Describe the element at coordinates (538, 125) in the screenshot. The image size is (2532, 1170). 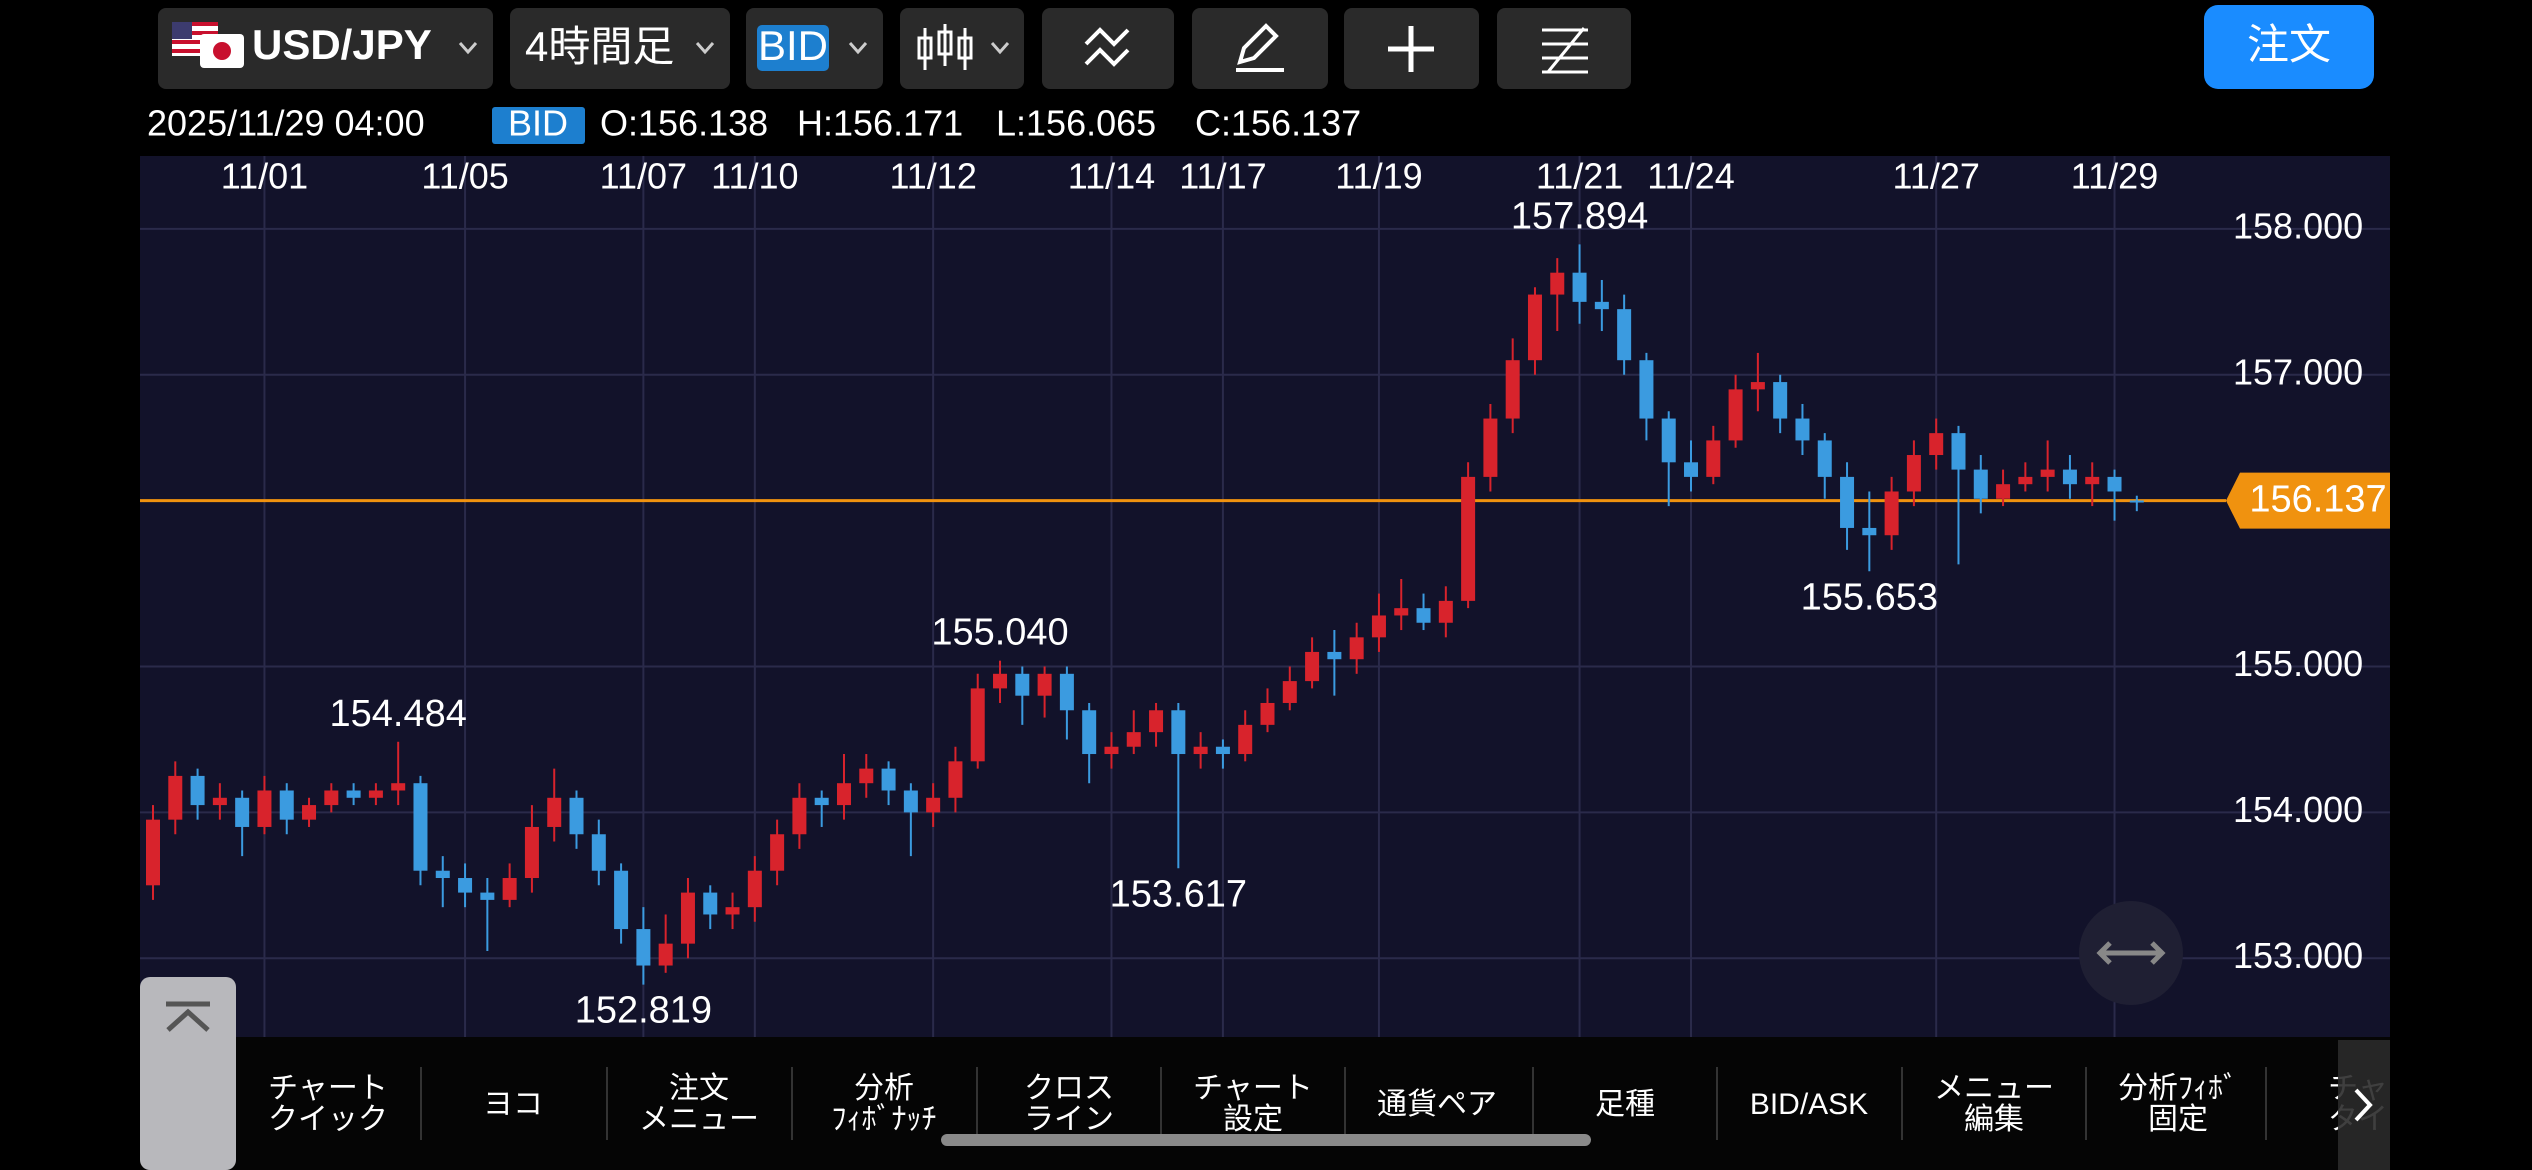
I see `bid-badge` at that location.